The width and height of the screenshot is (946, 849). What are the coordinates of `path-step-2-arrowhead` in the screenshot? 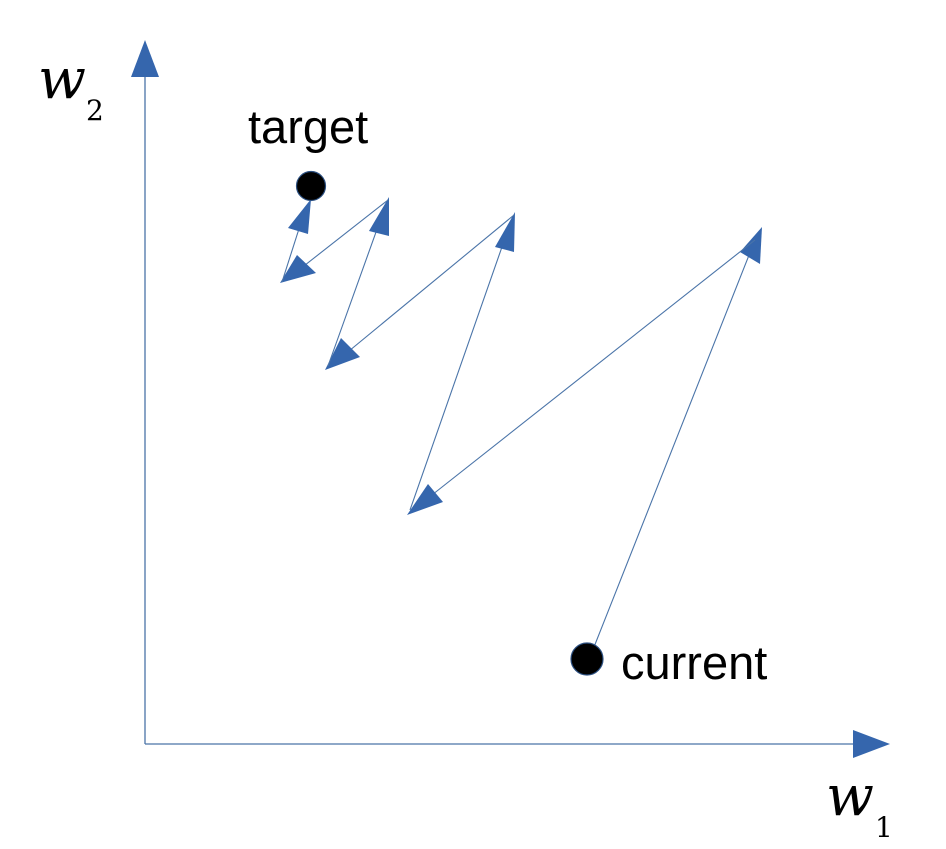 It's located at (425, 499).